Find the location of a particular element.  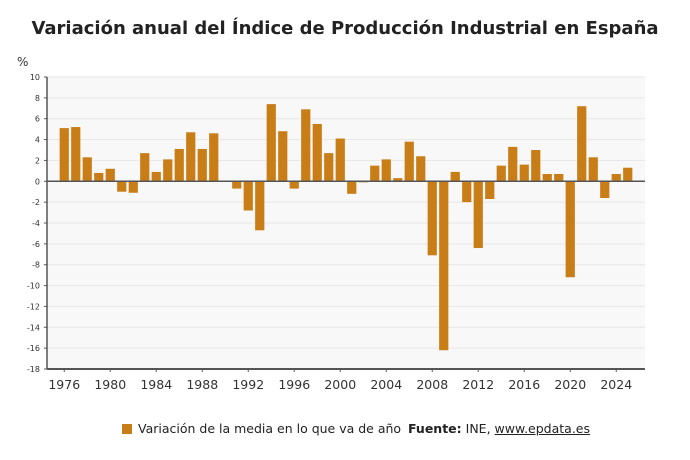

y-tick-label: -10 is located at coordinates (33, 286).